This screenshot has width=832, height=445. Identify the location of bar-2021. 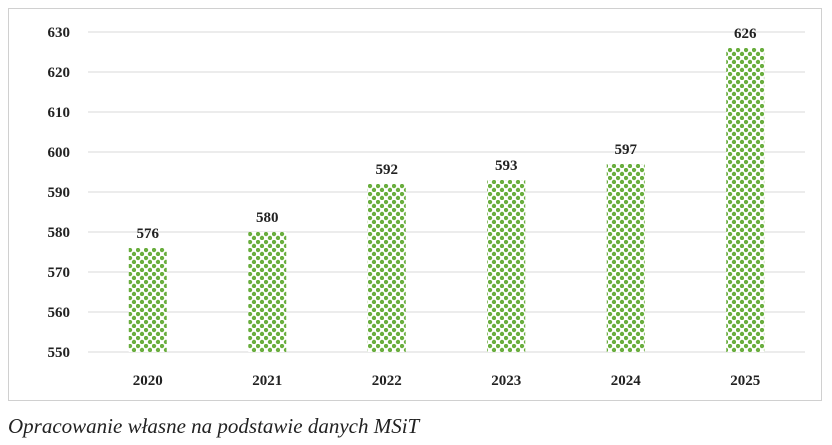
(267, 292).